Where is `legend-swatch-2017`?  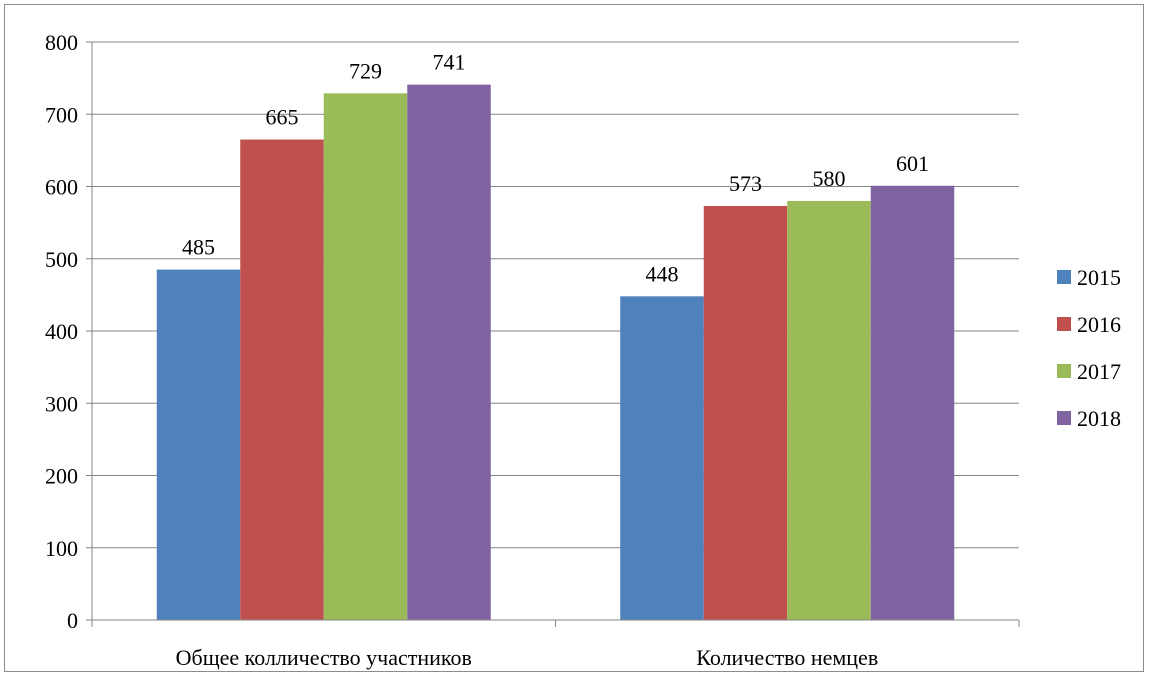
legend-swatch-2017 is located at coordinates (1064, 371).